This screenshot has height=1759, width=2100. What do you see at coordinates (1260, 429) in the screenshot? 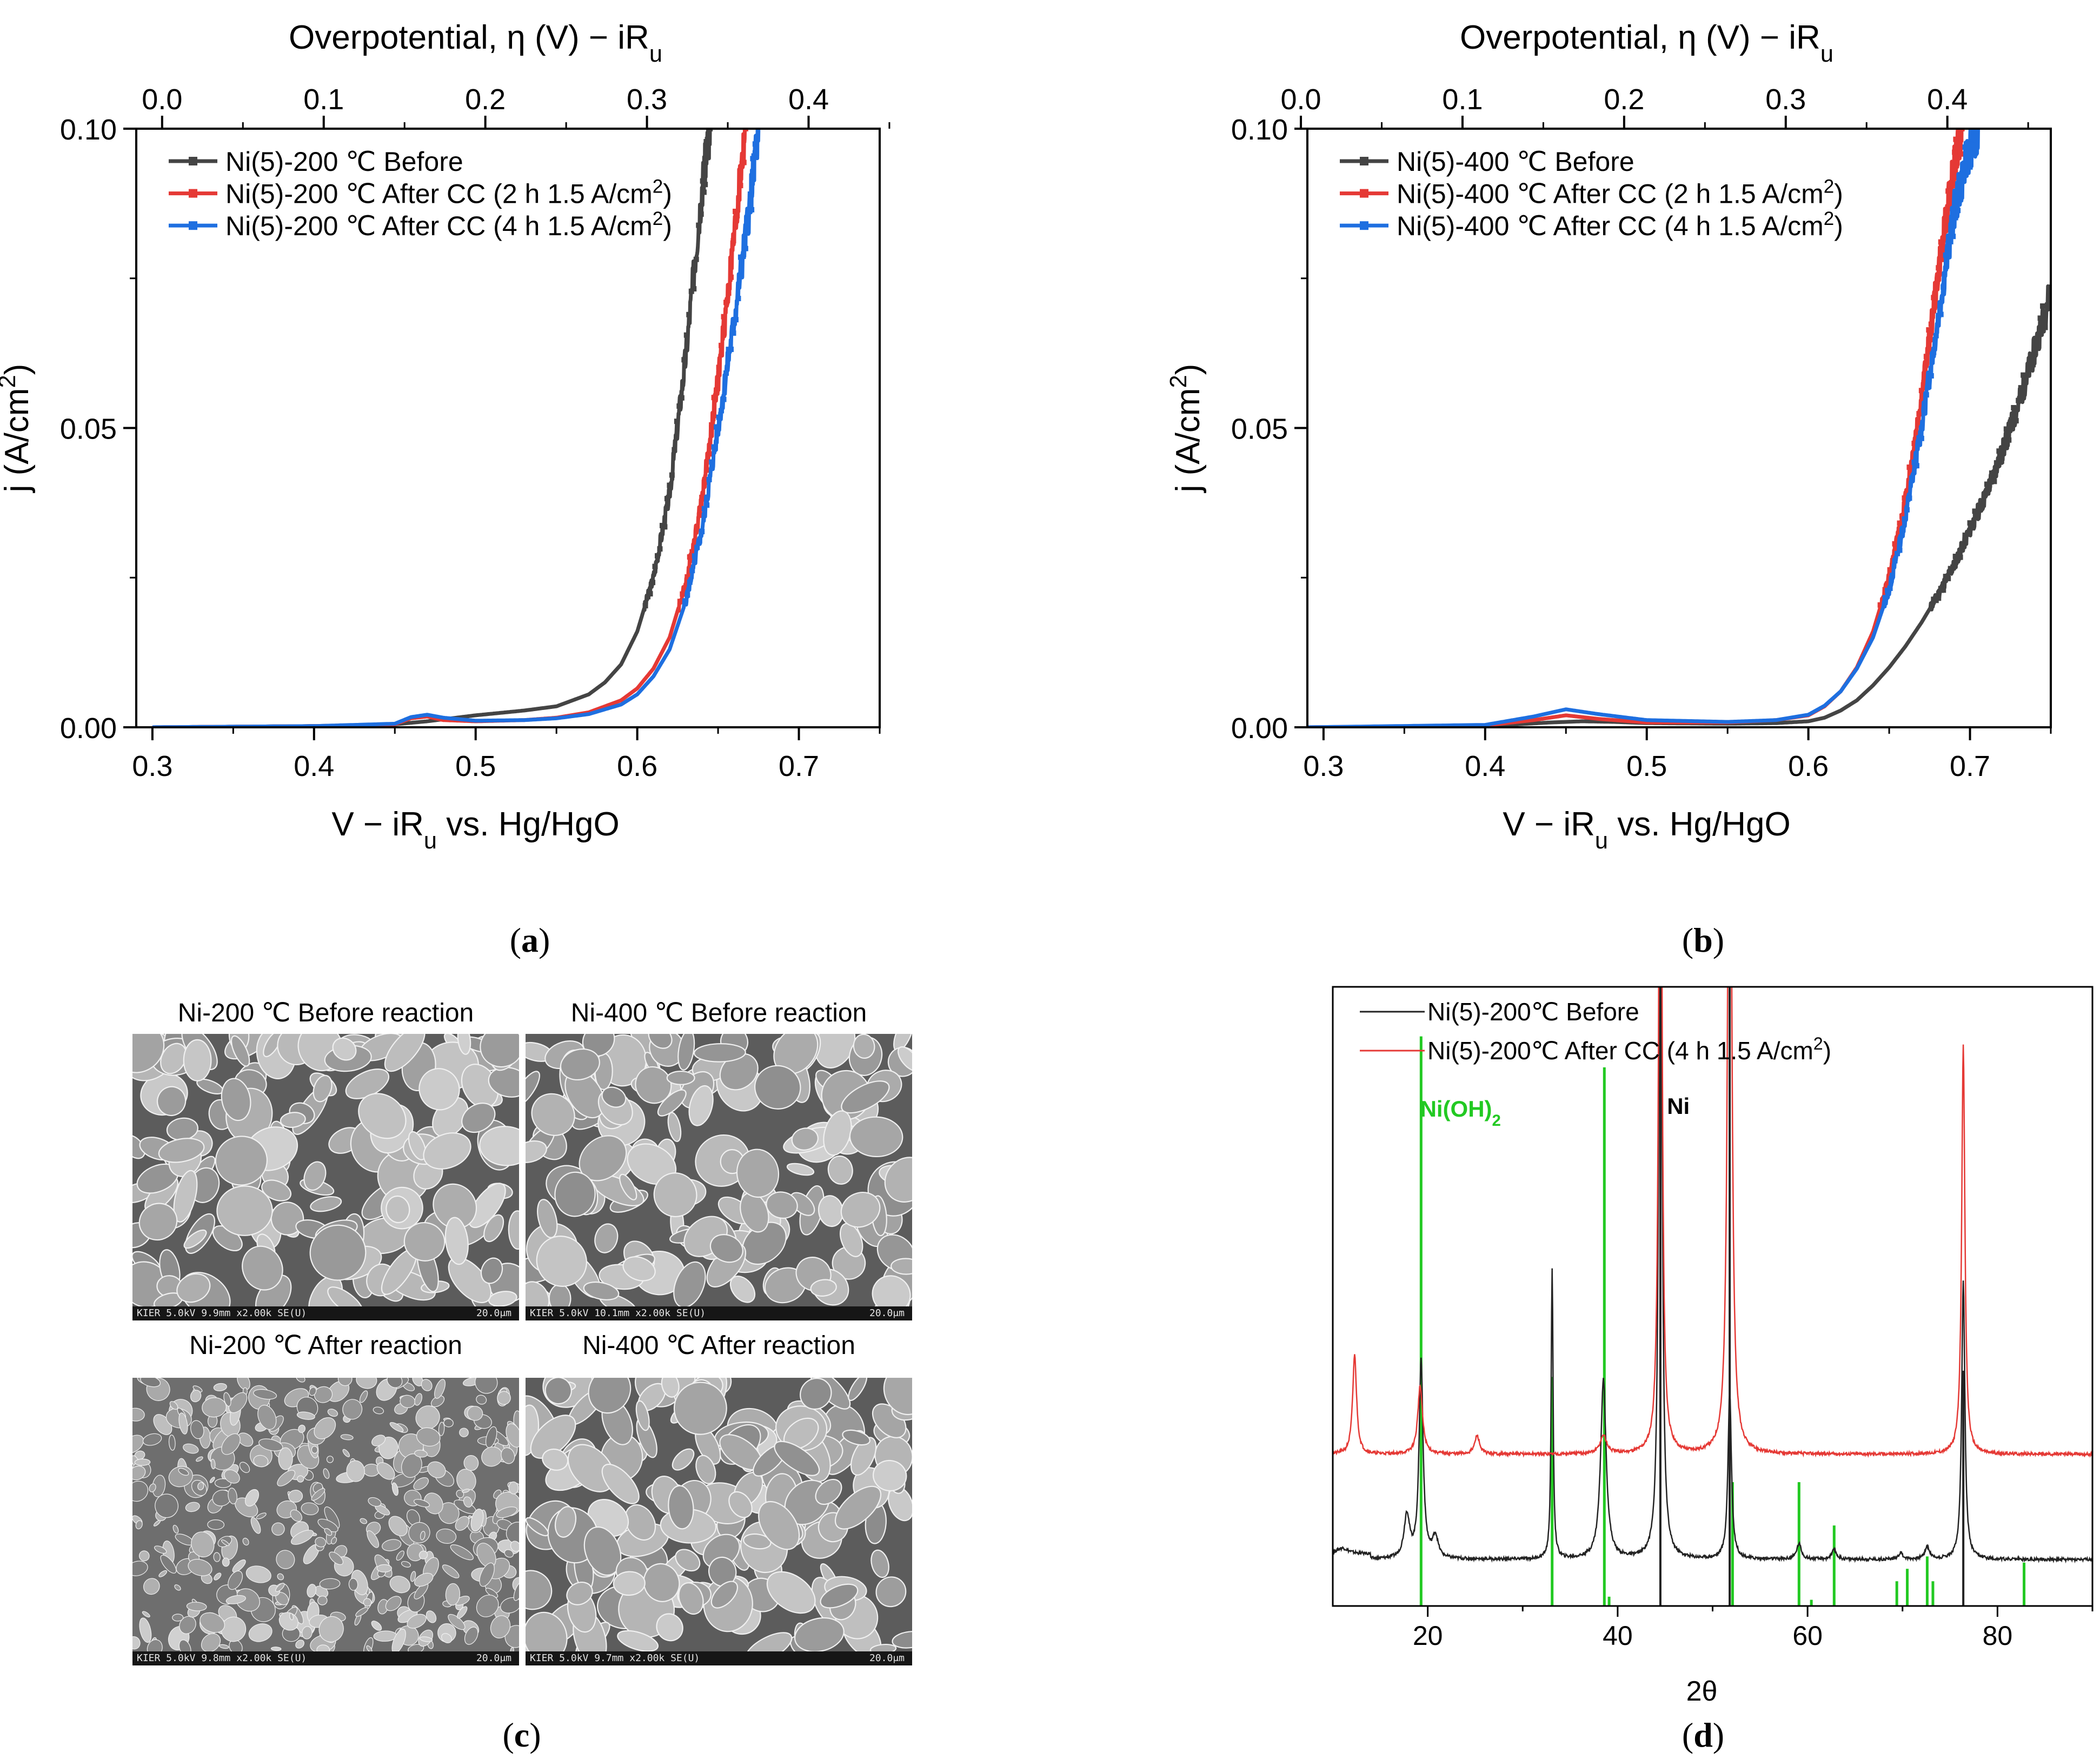
I see `y-tick-label: 0.05` at bounding box center [1260, 429].